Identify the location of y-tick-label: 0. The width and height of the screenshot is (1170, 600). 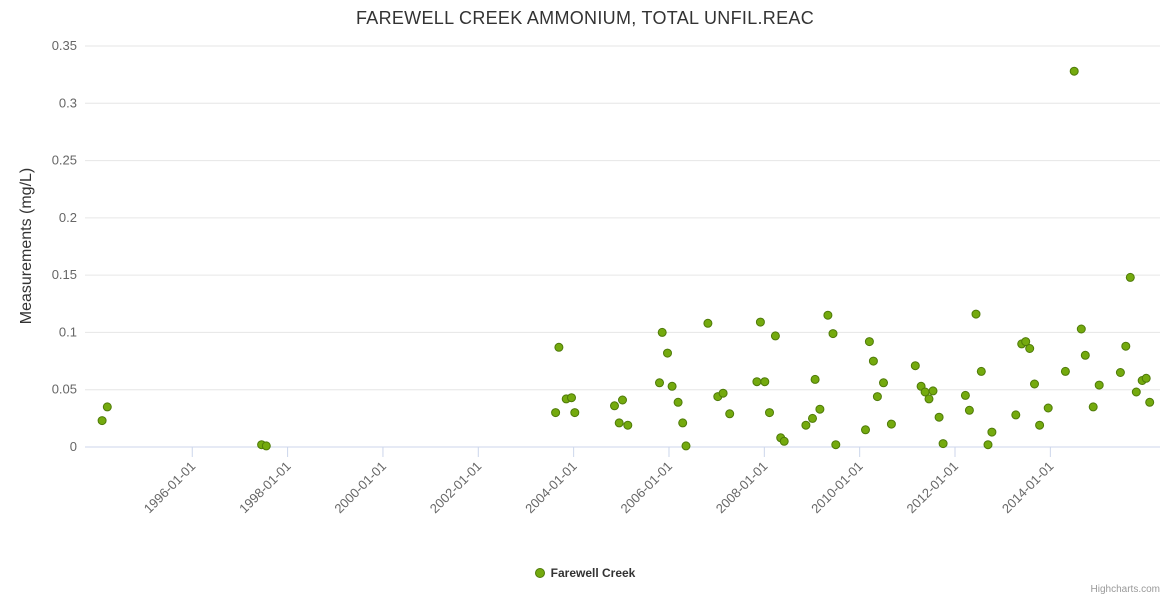
(73, 446).